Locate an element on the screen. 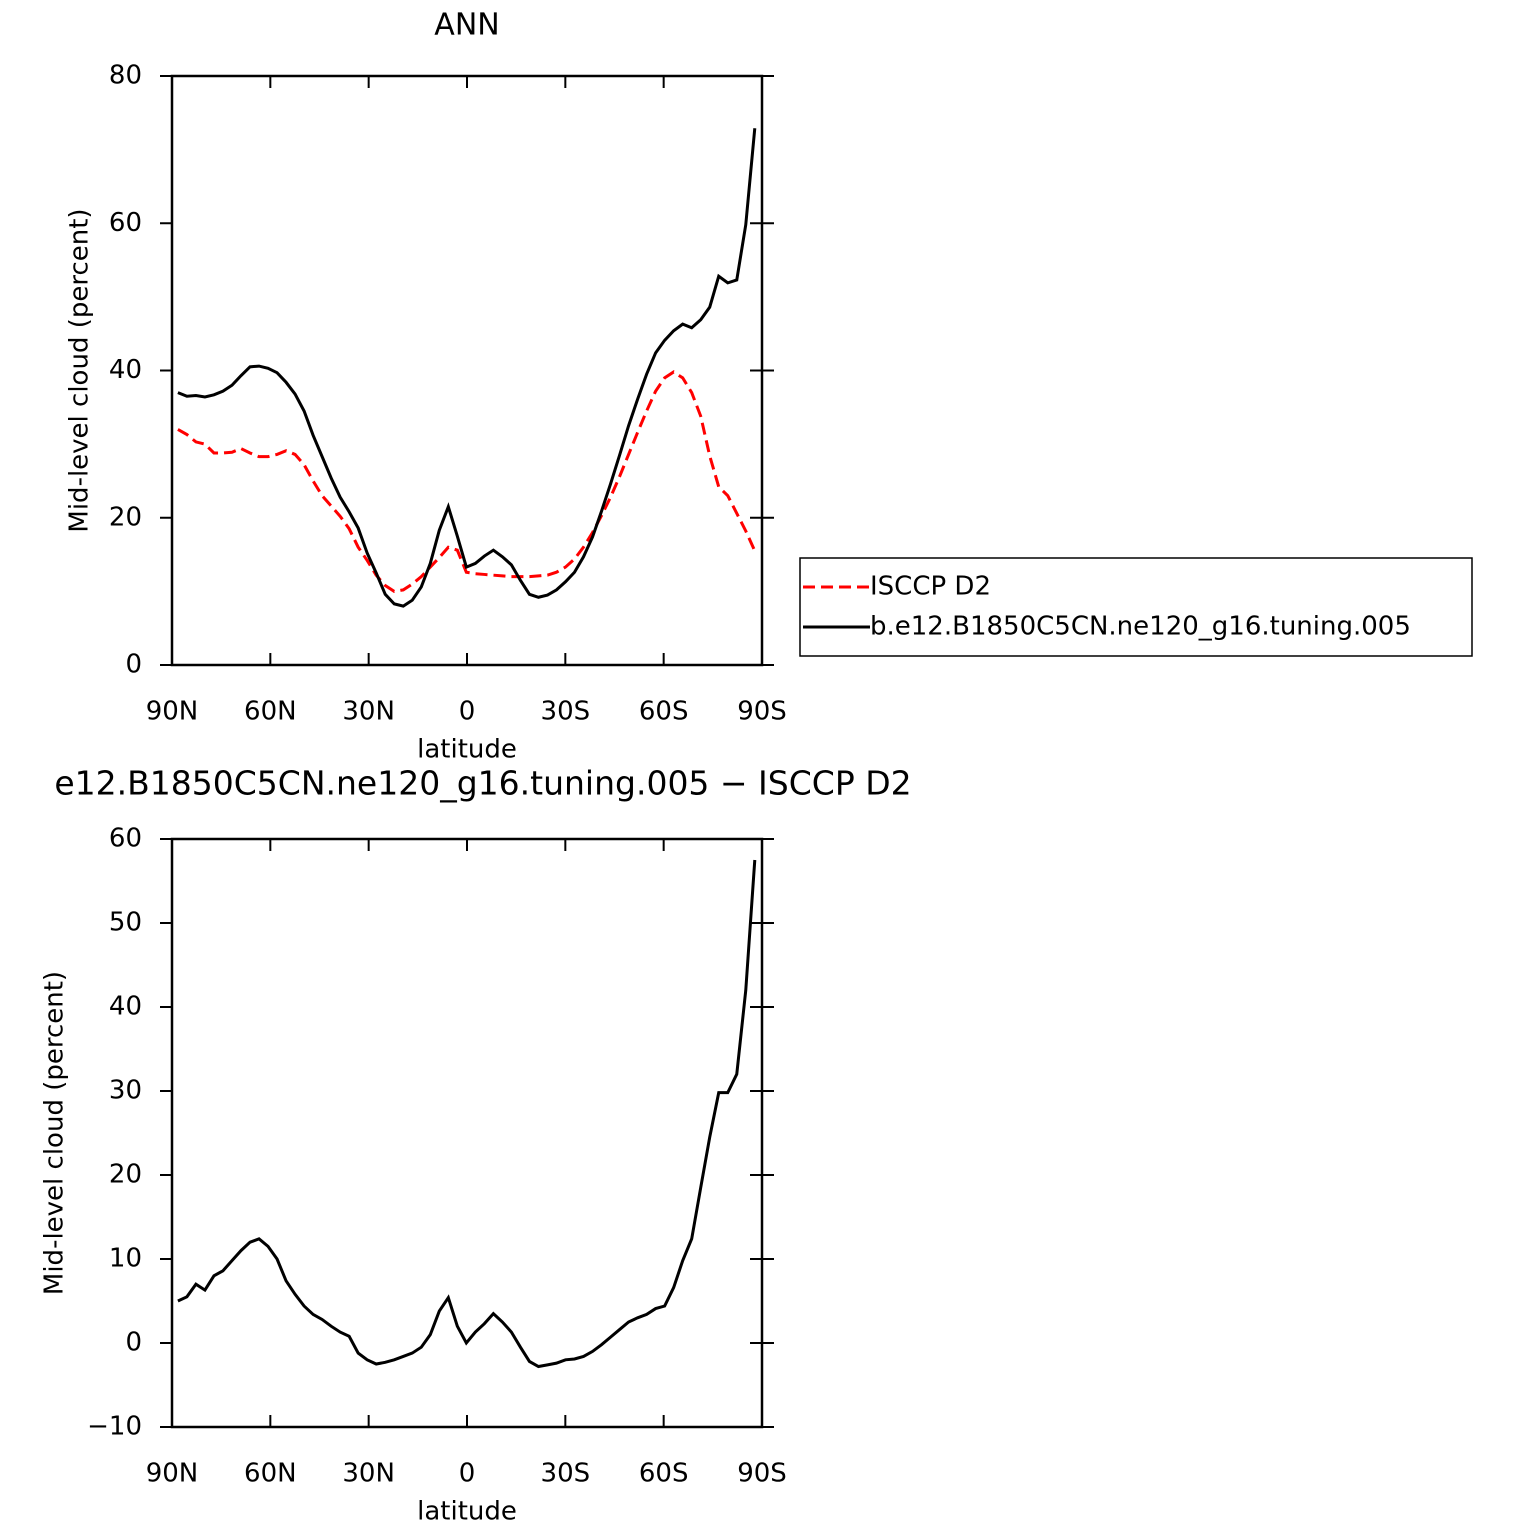 Image resolution: width=1535 pixels, height=1535 pixels. y-tick-label: 30 is located at coordinates (125, 1091).